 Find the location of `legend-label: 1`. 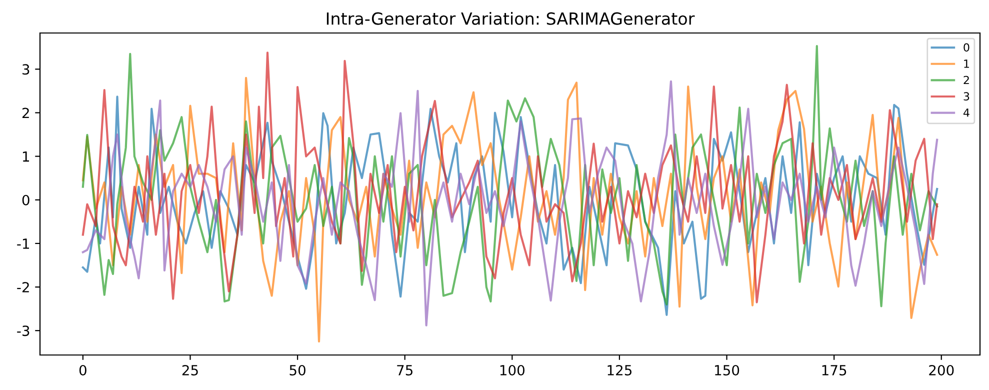

legend-label: 1 is located at coordinates (966, 64).